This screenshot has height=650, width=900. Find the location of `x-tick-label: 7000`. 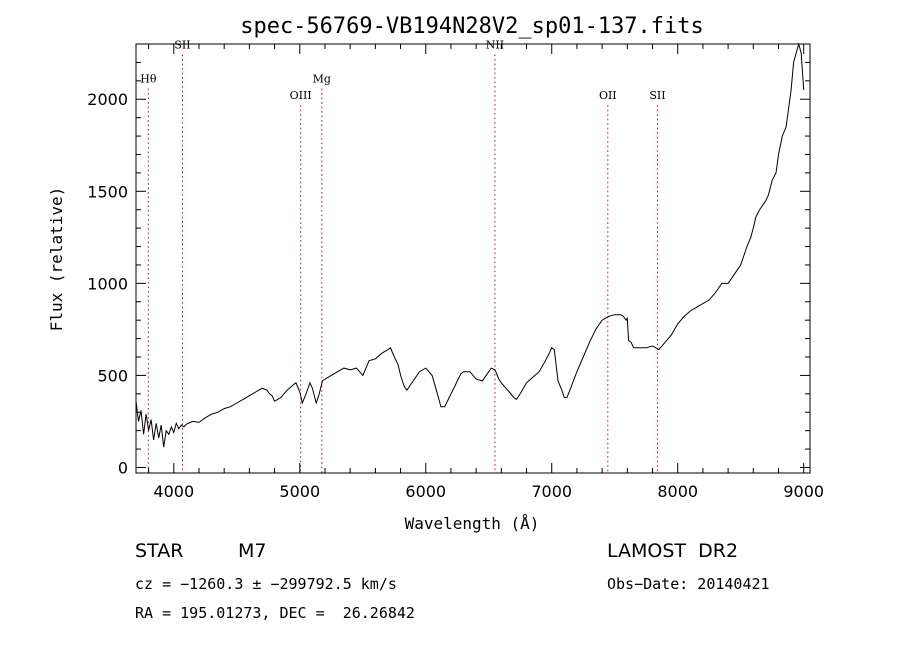

x-tick-label: 7000 is located at coordinates (551, 491).